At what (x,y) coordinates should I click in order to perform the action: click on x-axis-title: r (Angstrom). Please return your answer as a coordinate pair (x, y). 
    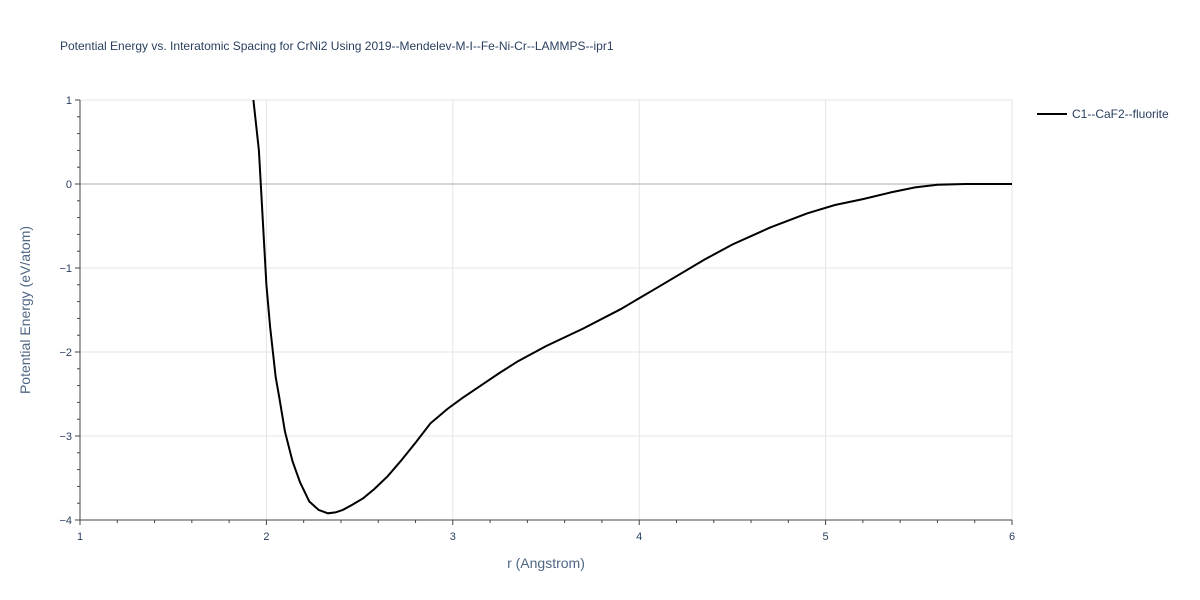
    Looking at the image, I should click on (546, 563).